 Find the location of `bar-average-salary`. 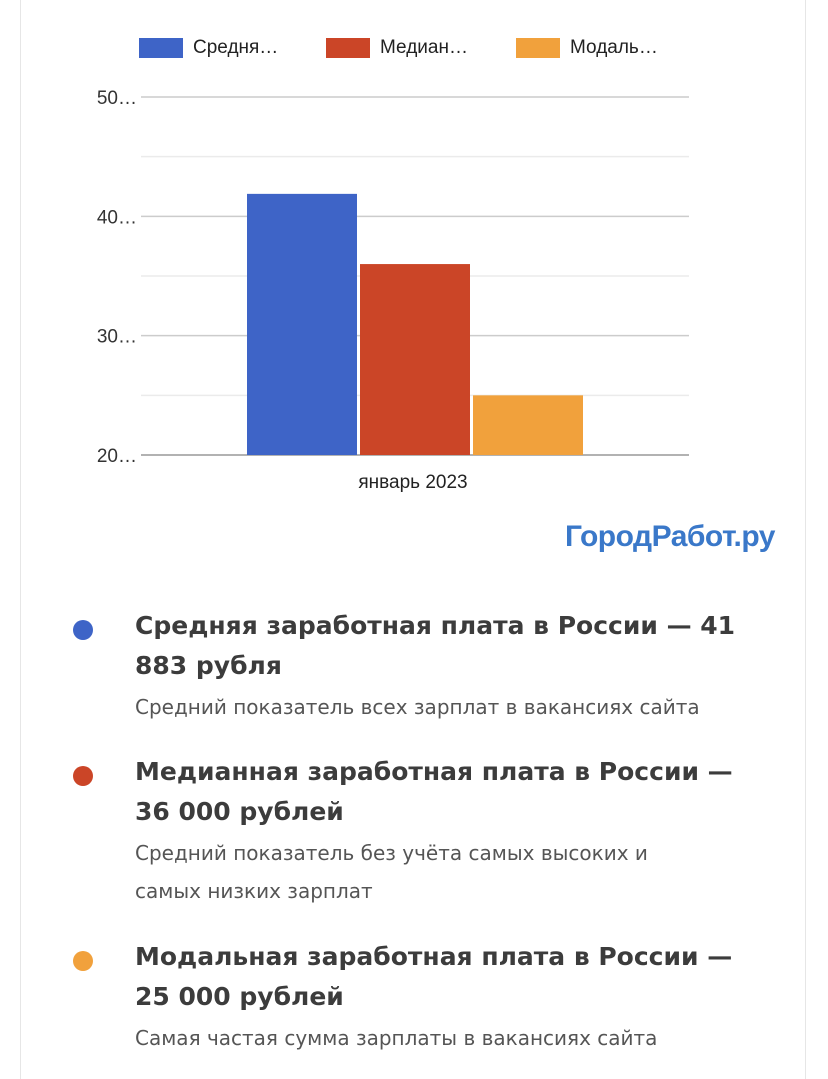

bar-average-salary is located at coordinates (302, 324).